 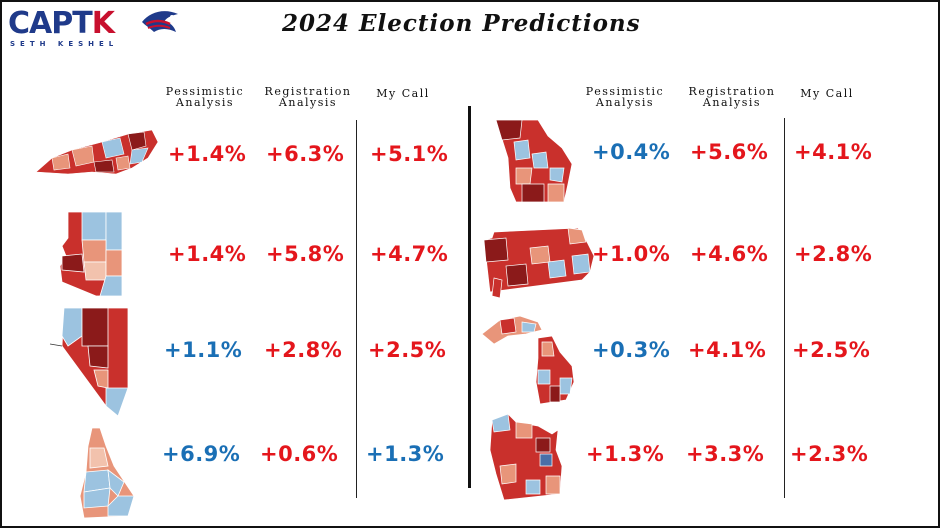 I want to click on mi-mycall-value: +2.5%, so click(x=831, y=350).